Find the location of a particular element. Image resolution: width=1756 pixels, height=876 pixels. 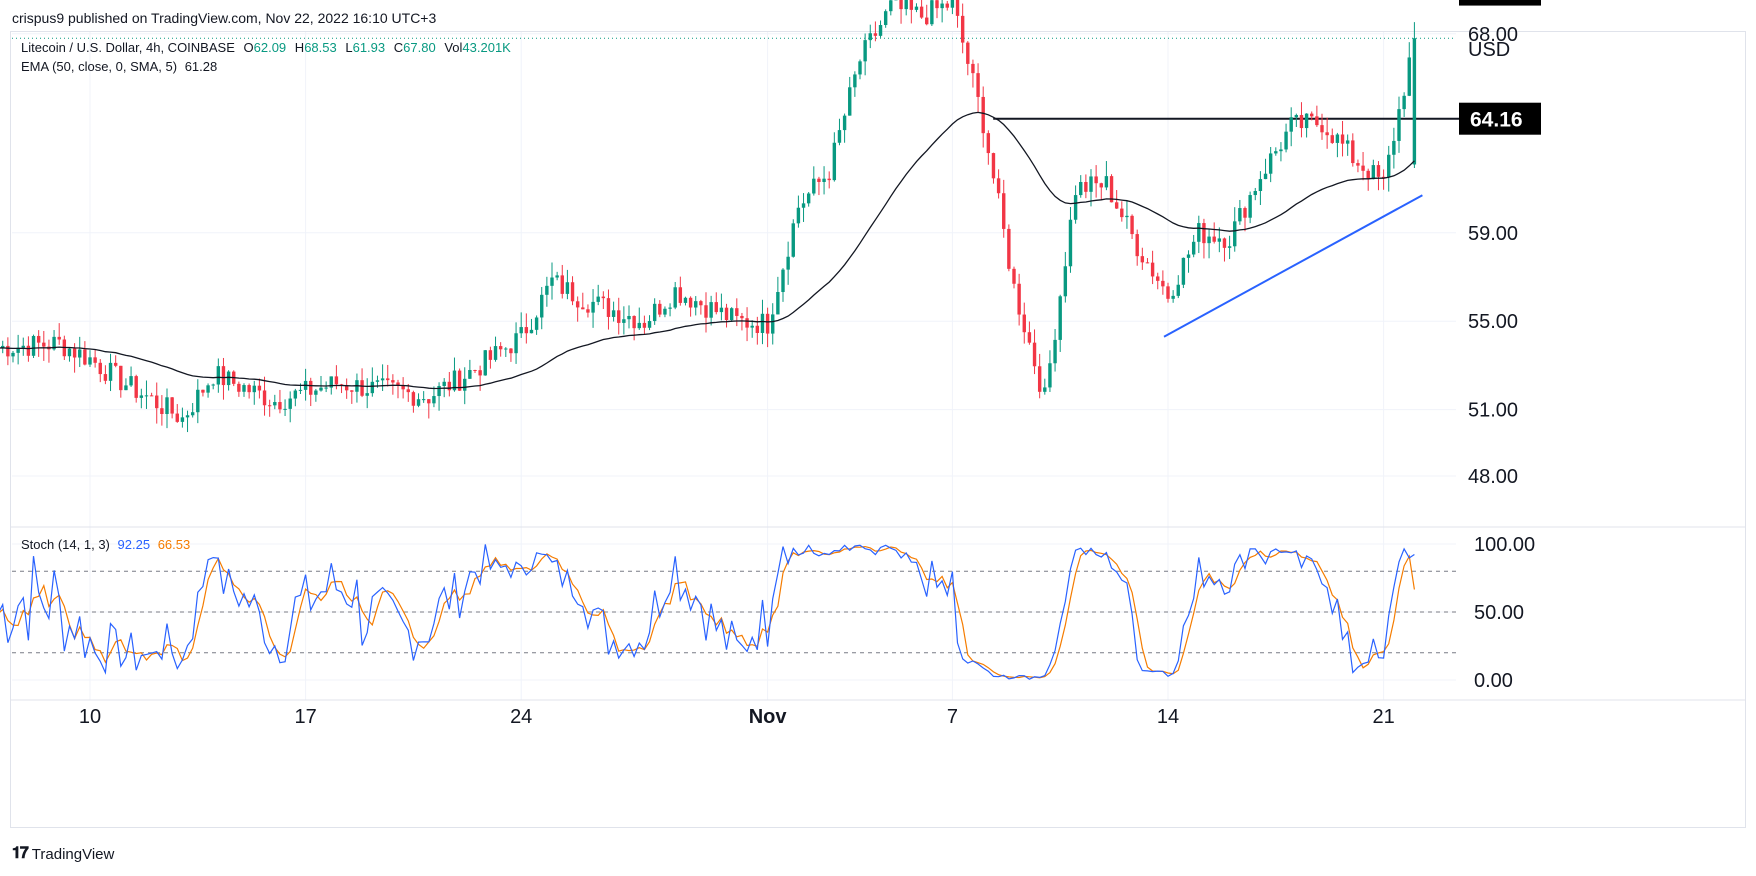

footer-brand: 𝟏𝟕 TradingView is located at coordinates (63, 854).